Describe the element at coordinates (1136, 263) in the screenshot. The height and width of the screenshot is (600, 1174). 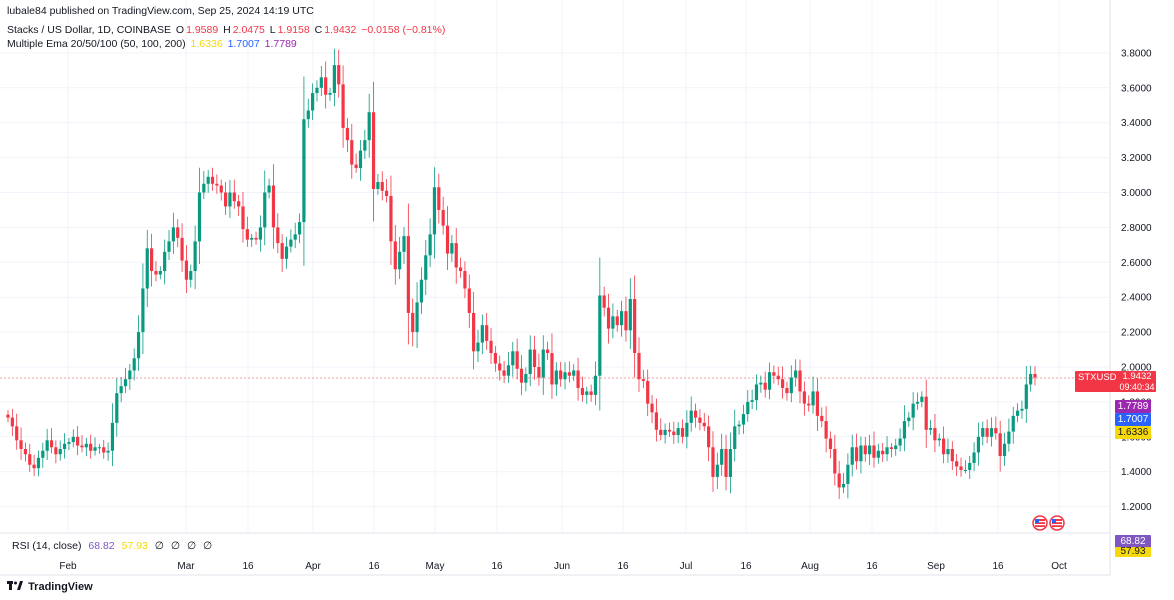
I see `y-tick-label: 2.6000` at that location.